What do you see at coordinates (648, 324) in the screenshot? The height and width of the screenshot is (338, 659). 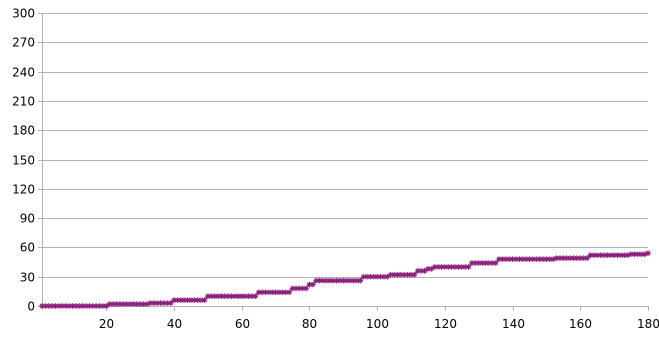 I see `x-tick-label-180: 180` at bounding box center [648, 324].